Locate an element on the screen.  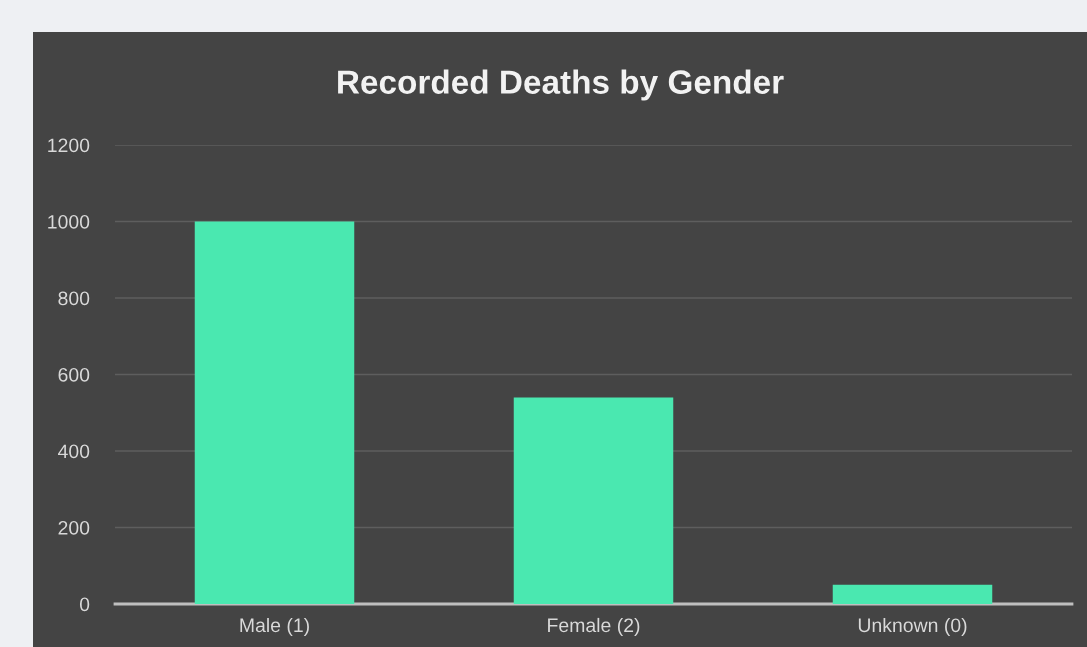
x-tick-label: Female (2) is located at coordinates (594, 627).